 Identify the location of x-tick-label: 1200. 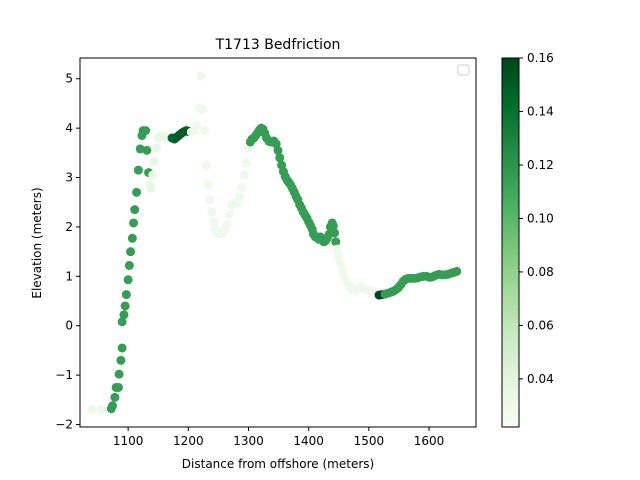
(188, 441).